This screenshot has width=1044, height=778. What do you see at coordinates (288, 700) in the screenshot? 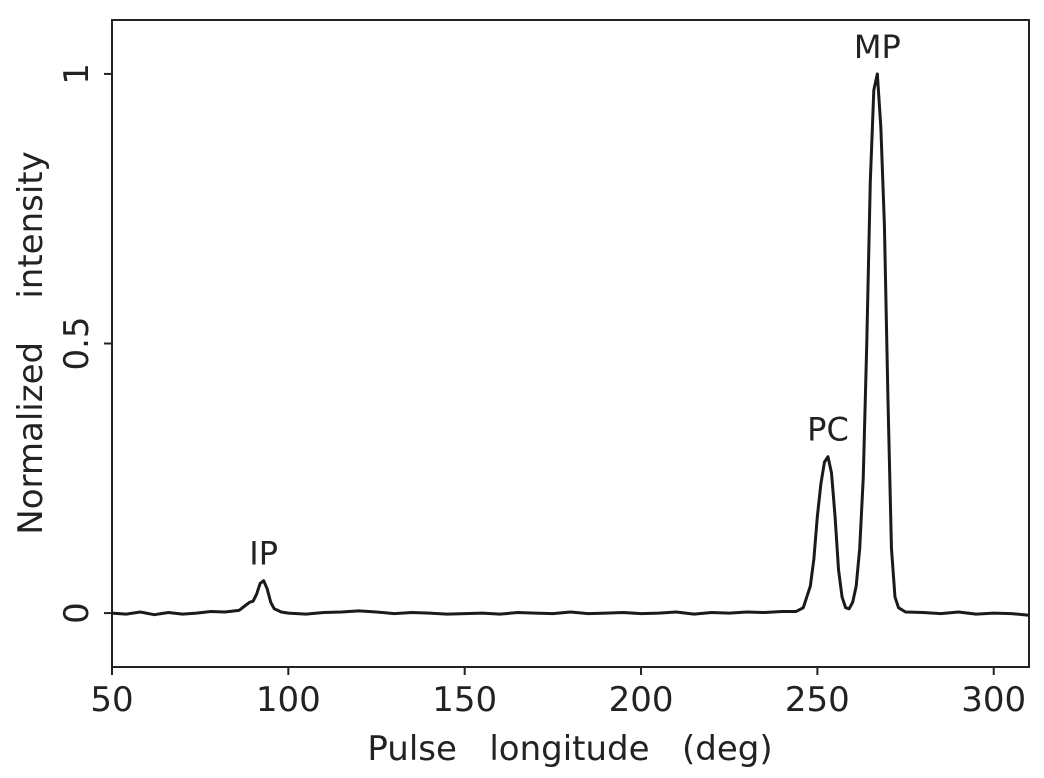
I see `x-tick-label: 100` at bounding box center [288, 700].